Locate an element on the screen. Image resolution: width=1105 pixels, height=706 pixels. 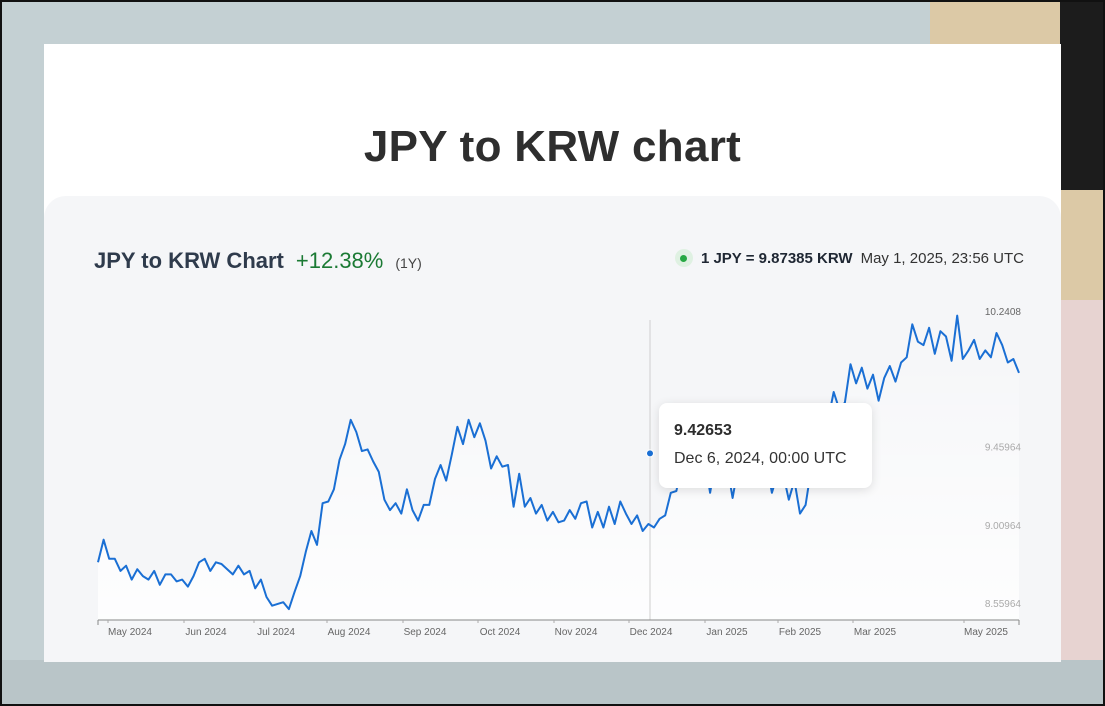
x-tick-label: Jul 2024 is located at coordinates (276, 632).